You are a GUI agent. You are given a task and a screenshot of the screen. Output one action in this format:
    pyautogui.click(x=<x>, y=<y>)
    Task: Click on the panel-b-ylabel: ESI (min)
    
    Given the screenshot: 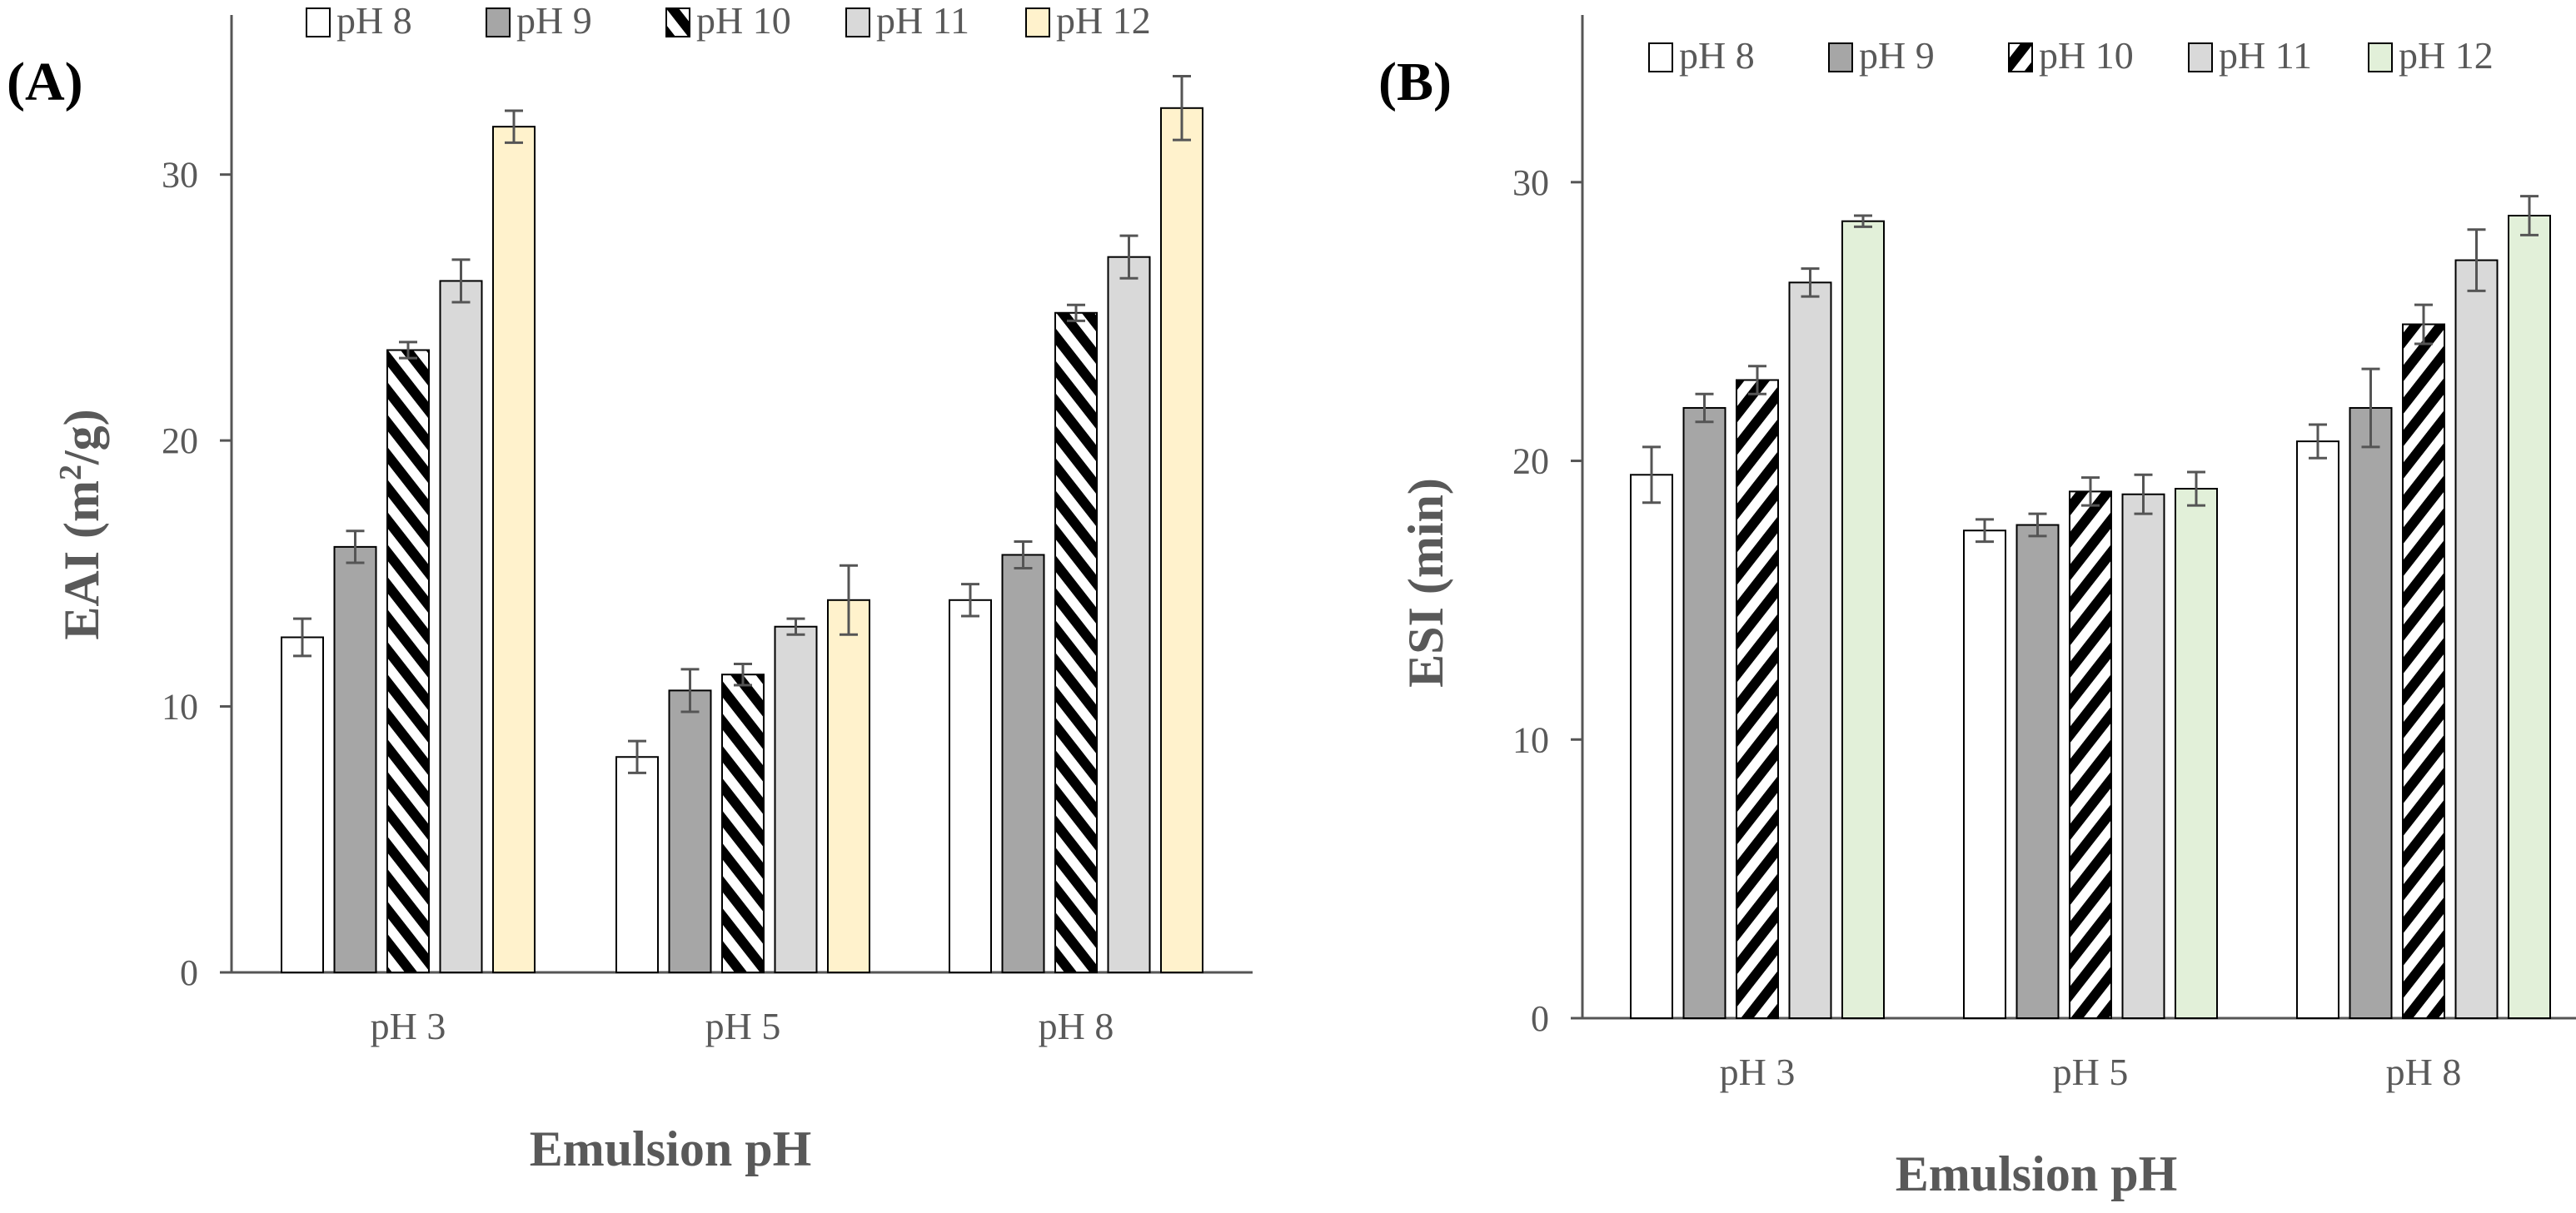 What is the action you would take?
    pyautogui.click(x=1425, y=583)
    